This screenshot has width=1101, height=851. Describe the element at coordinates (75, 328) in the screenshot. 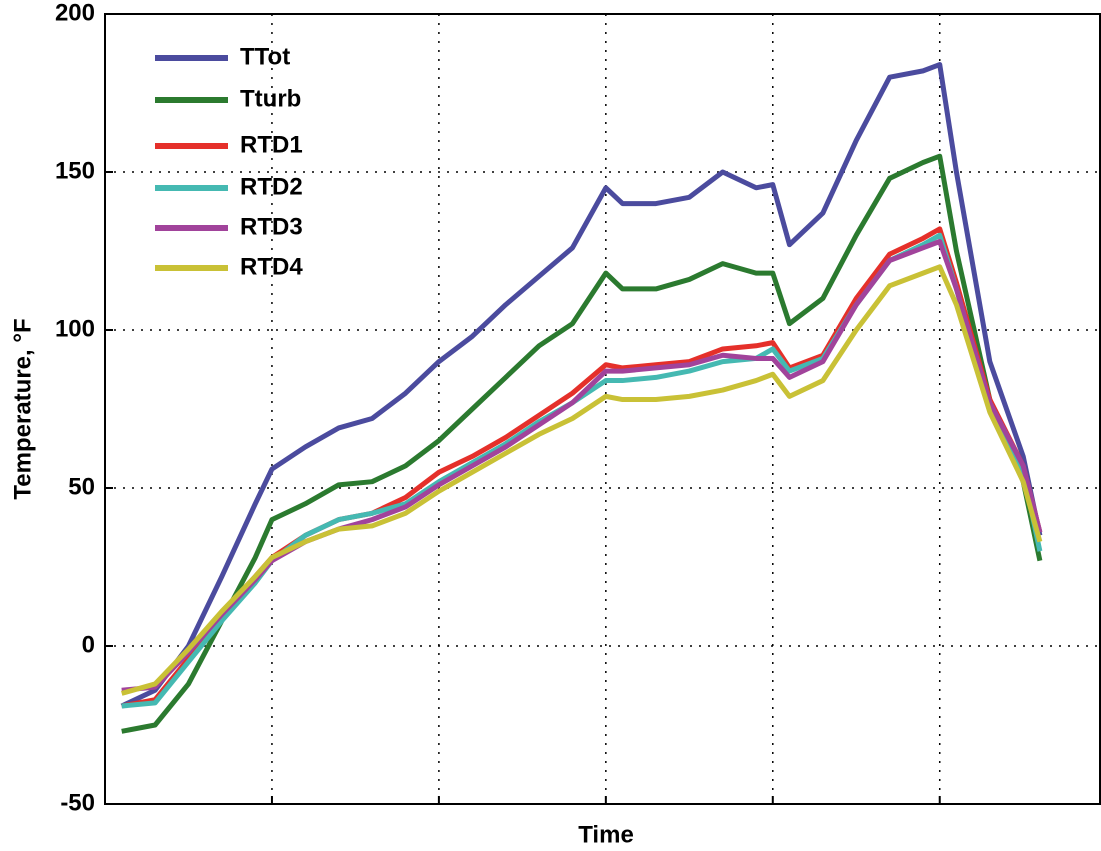

I see `y-tick-label: 100` at that location.